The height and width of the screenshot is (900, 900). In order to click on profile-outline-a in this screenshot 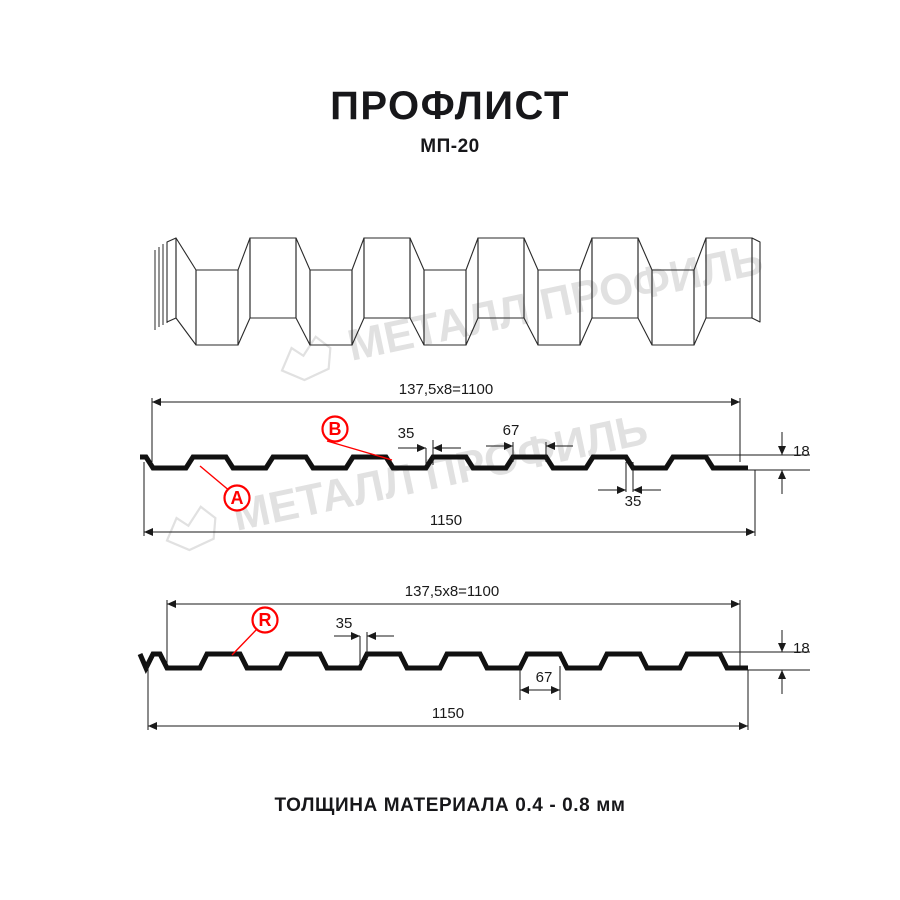, I will do `click(444, 462)`.